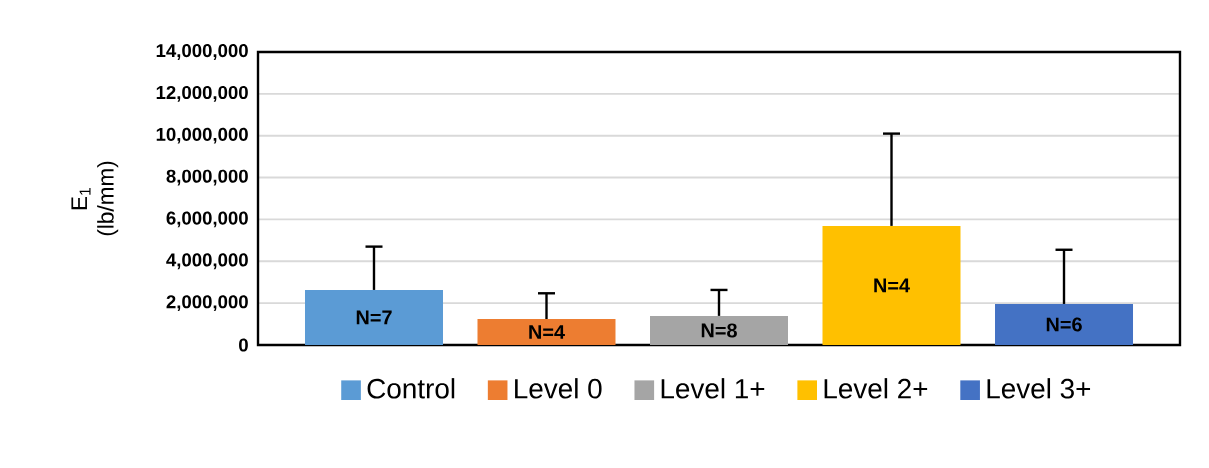  I want to click on annotation: N=6, so click(1064, 324).